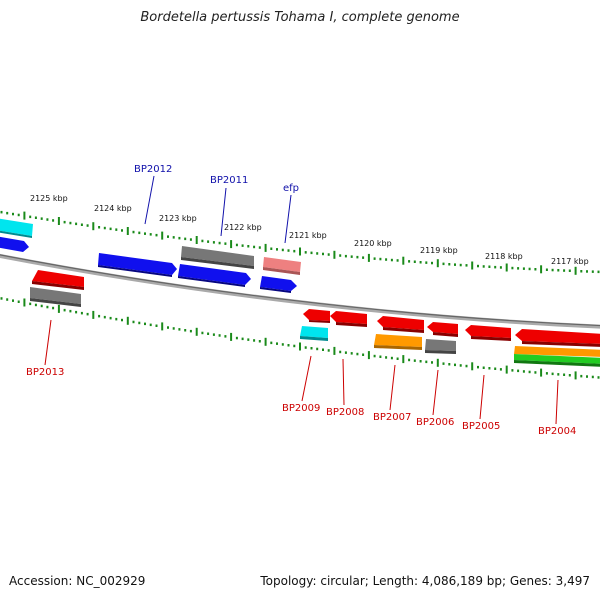 This screenshot has height=600, width=600. Describe the element at coordinates (55, 295) in the screenshot. I see `feature-gray-bp2013` at that location.